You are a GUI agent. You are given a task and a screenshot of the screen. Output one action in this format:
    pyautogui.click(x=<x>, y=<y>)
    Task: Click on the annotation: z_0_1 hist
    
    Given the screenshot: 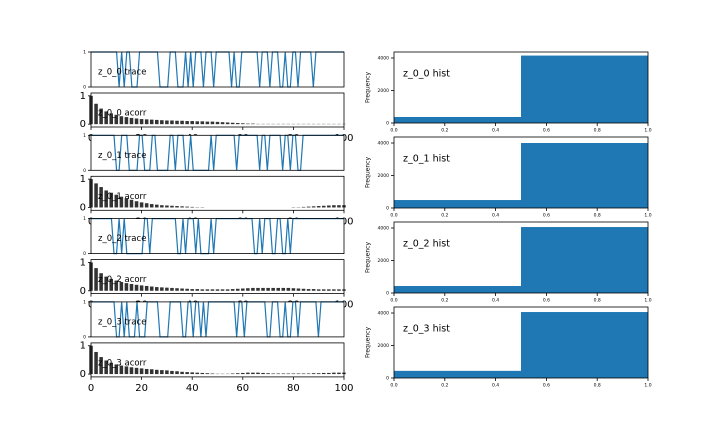 What is the action you would take?
    pyautogui.click(x=426, y=159)
    